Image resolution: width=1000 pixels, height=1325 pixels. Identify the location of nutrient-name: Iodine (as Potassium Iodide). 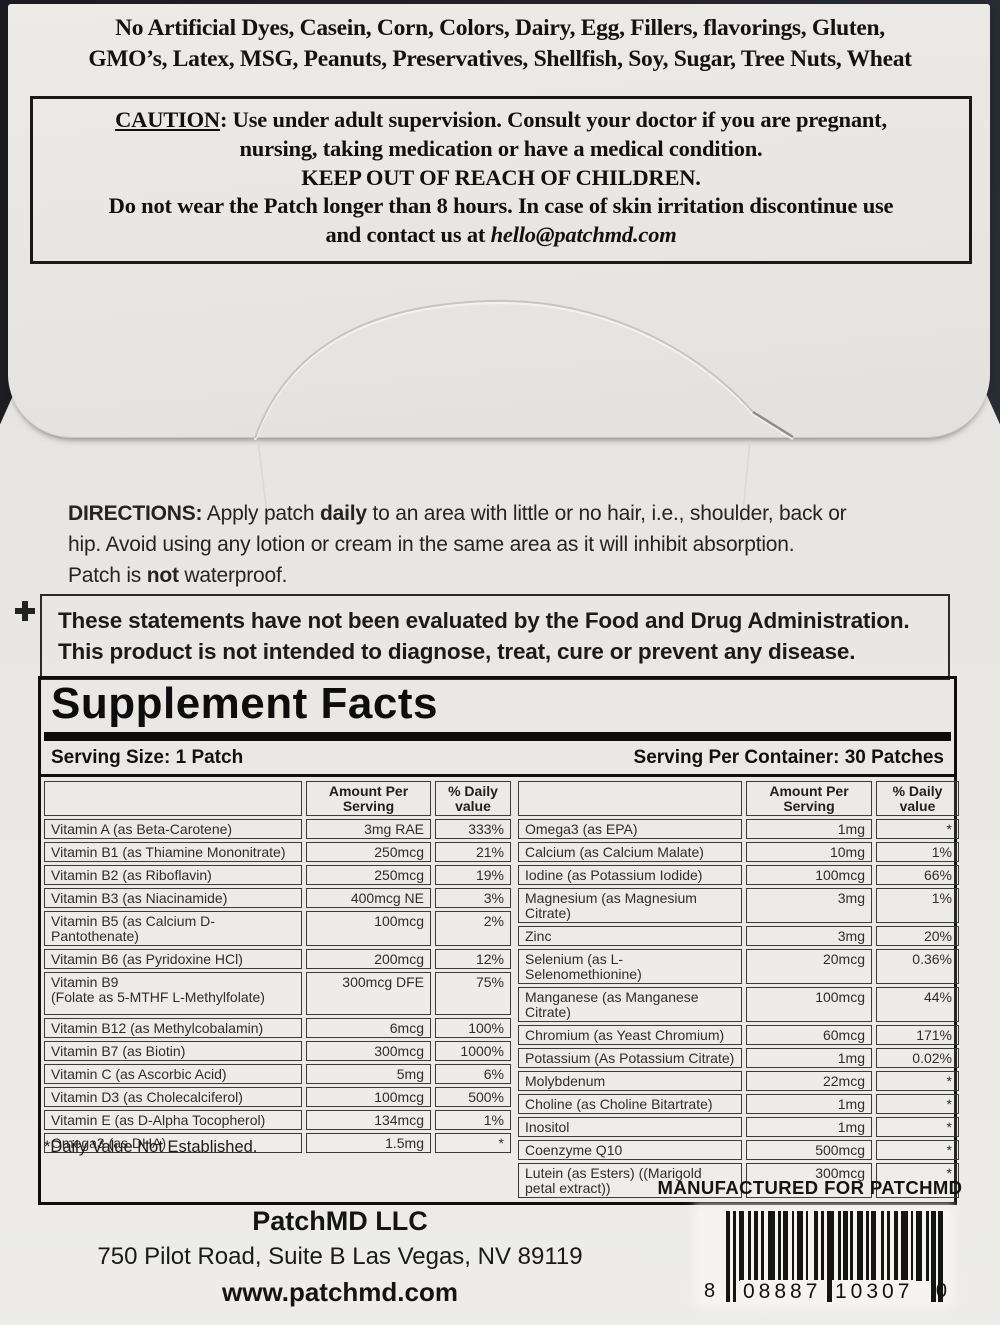
(630, 875).